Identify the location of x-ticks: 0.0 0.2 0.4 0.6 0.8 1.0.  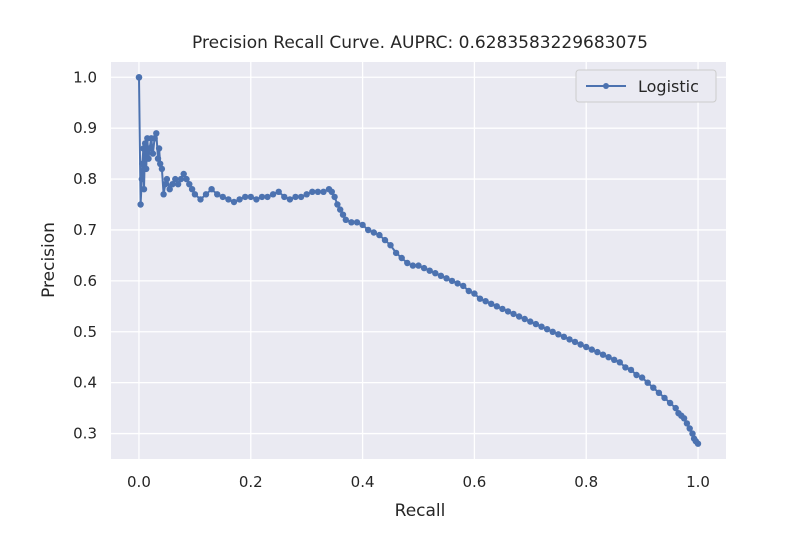
(418, 482).